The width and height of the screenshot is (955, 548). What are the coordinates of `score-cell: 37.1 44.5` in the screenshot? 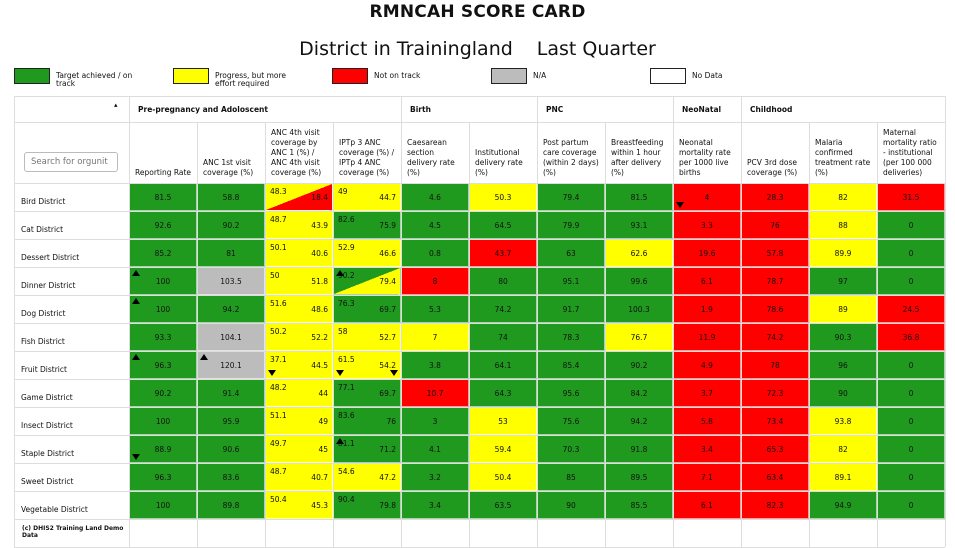 It's located at (299, 365).